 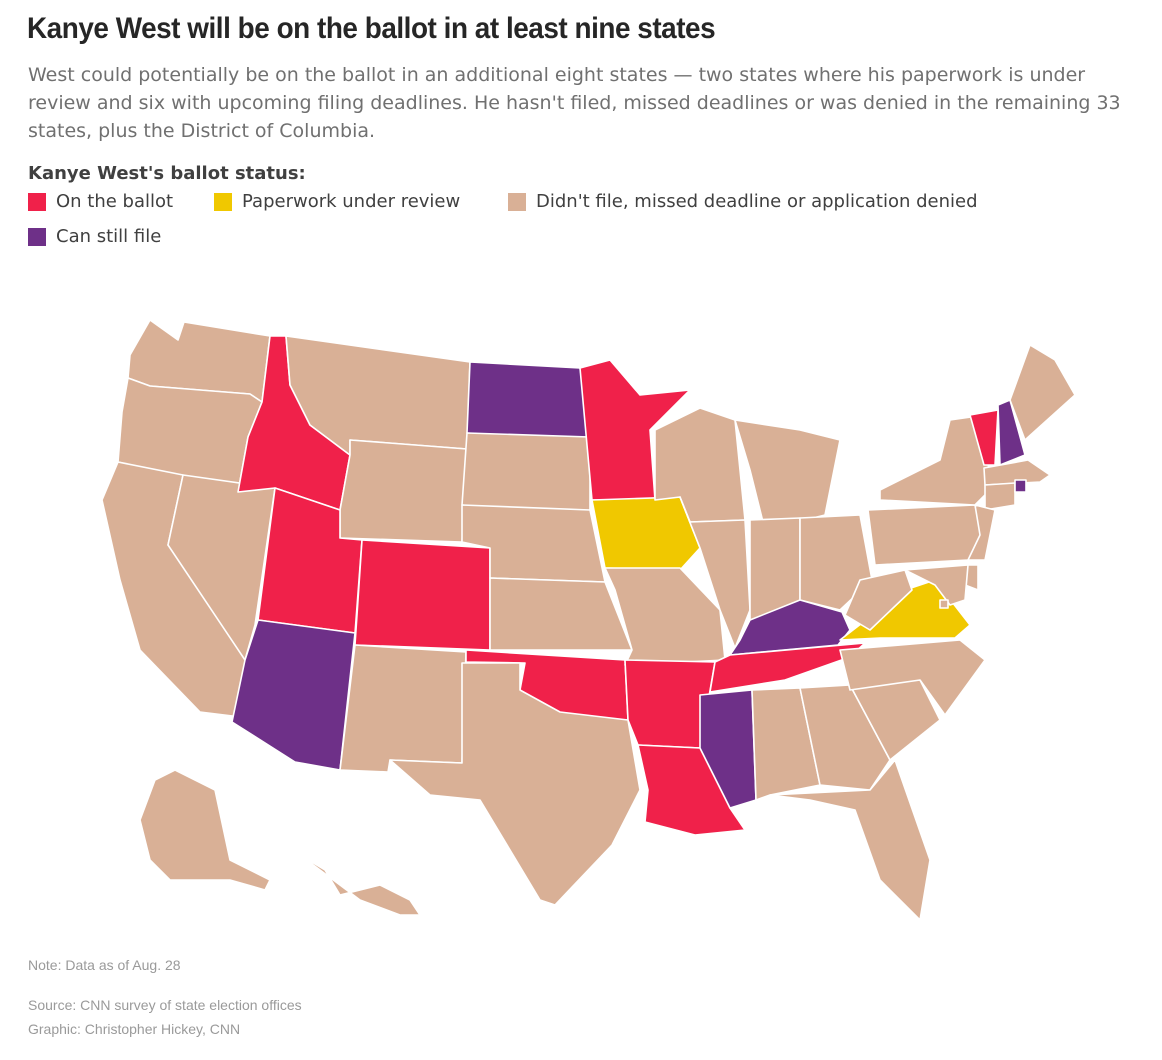 I want to click on state-nh, so click(x=1011, y=432).